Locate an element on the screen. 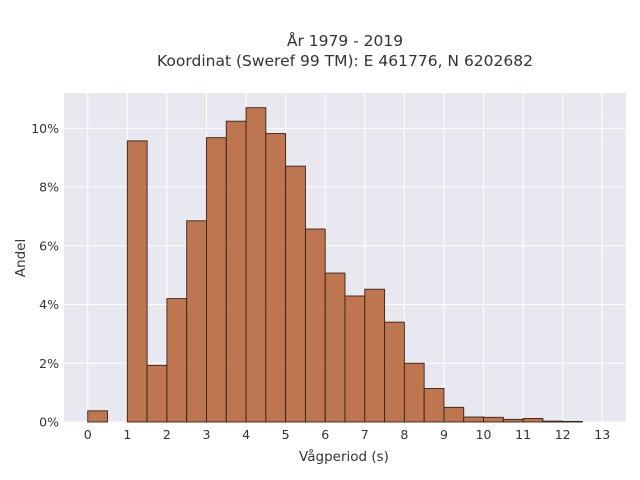  x-tick-label: 12 is located at coordinates (563, 434).